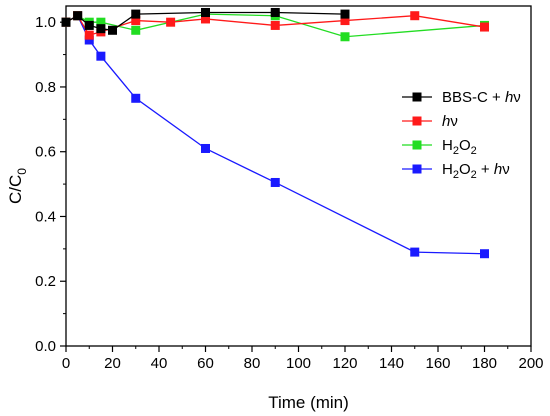 The image size is (550, 416). I want to click on x-tick-label: 0, so click(66, 363).